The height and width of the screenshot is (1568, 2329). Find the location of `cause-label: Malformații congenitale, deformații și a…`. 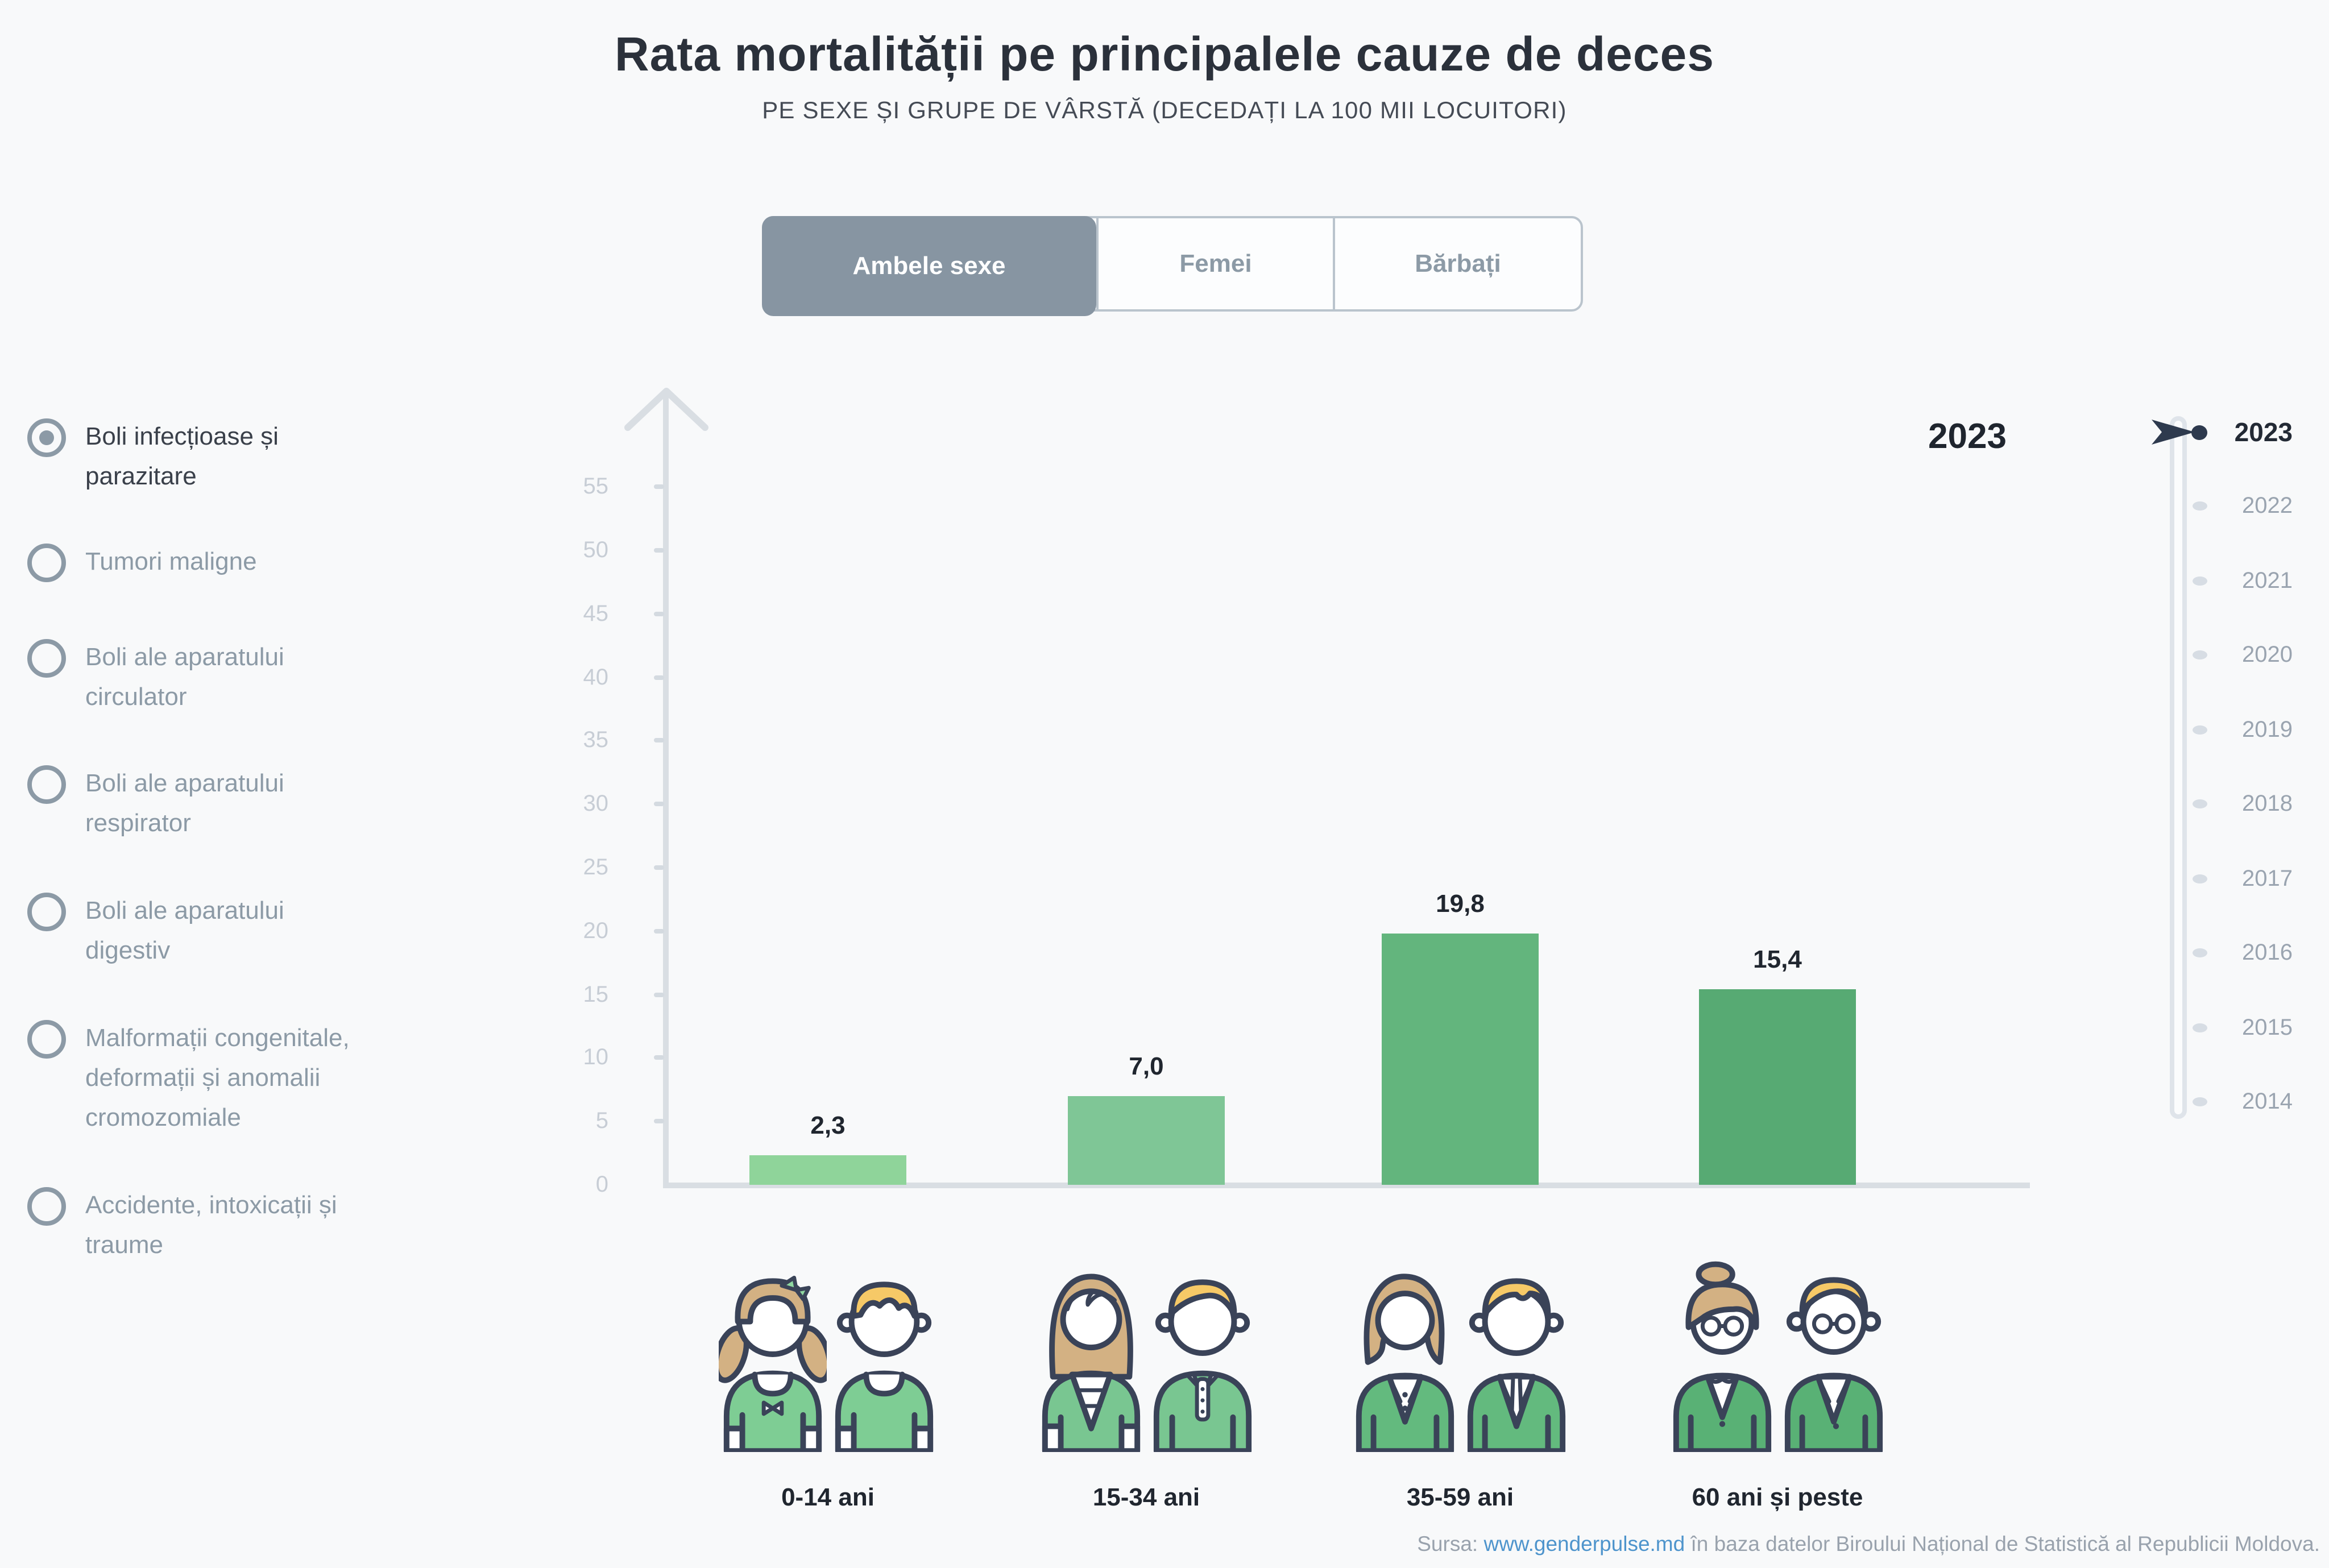

cause-label: Malformații congenitale, deformații și a… is located at coordinates (217, 1077).